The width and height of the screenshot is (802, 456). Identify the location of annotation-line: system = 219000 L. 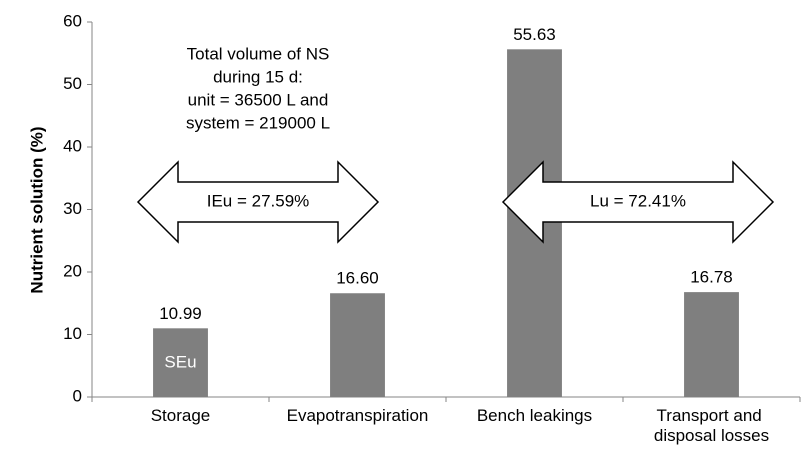
(258, 122).